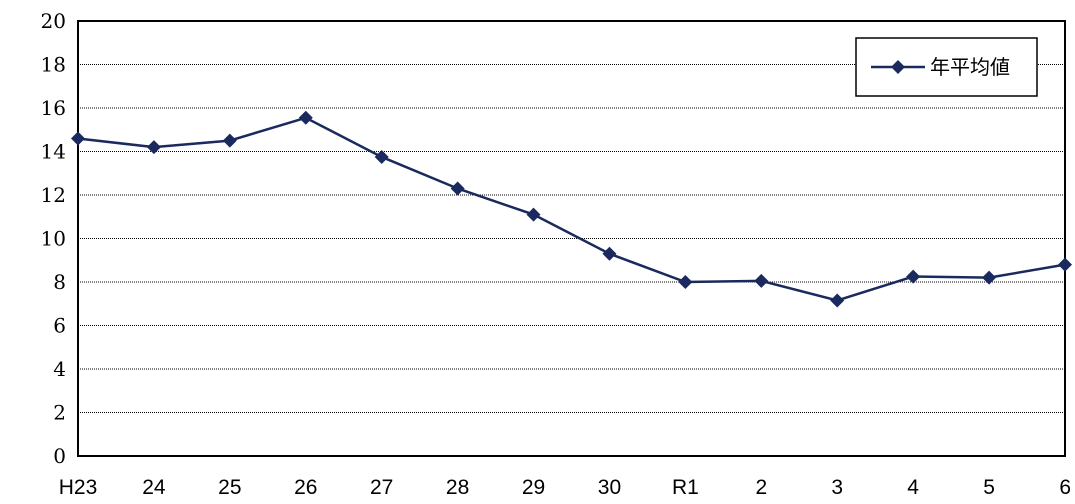 The height and width of the screenshot is (504, 1075). I want to click on x-tick-label: R1, so click(685, 487).